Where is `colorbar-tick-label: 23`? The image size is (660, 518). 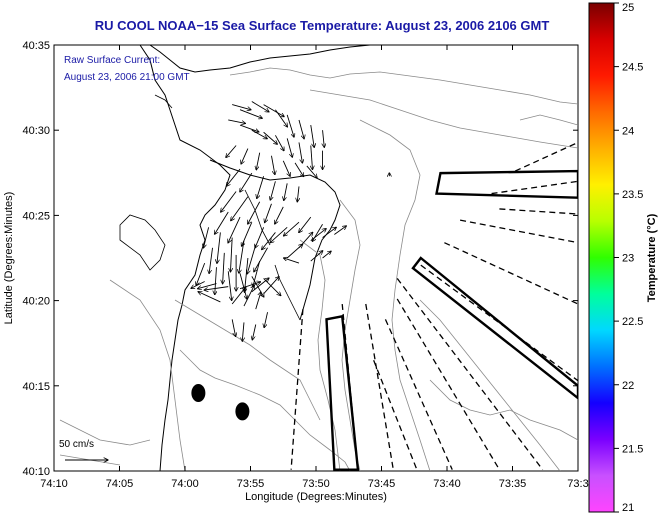 colorbar-tick-label: 23 is located at coordinates (628, 259).